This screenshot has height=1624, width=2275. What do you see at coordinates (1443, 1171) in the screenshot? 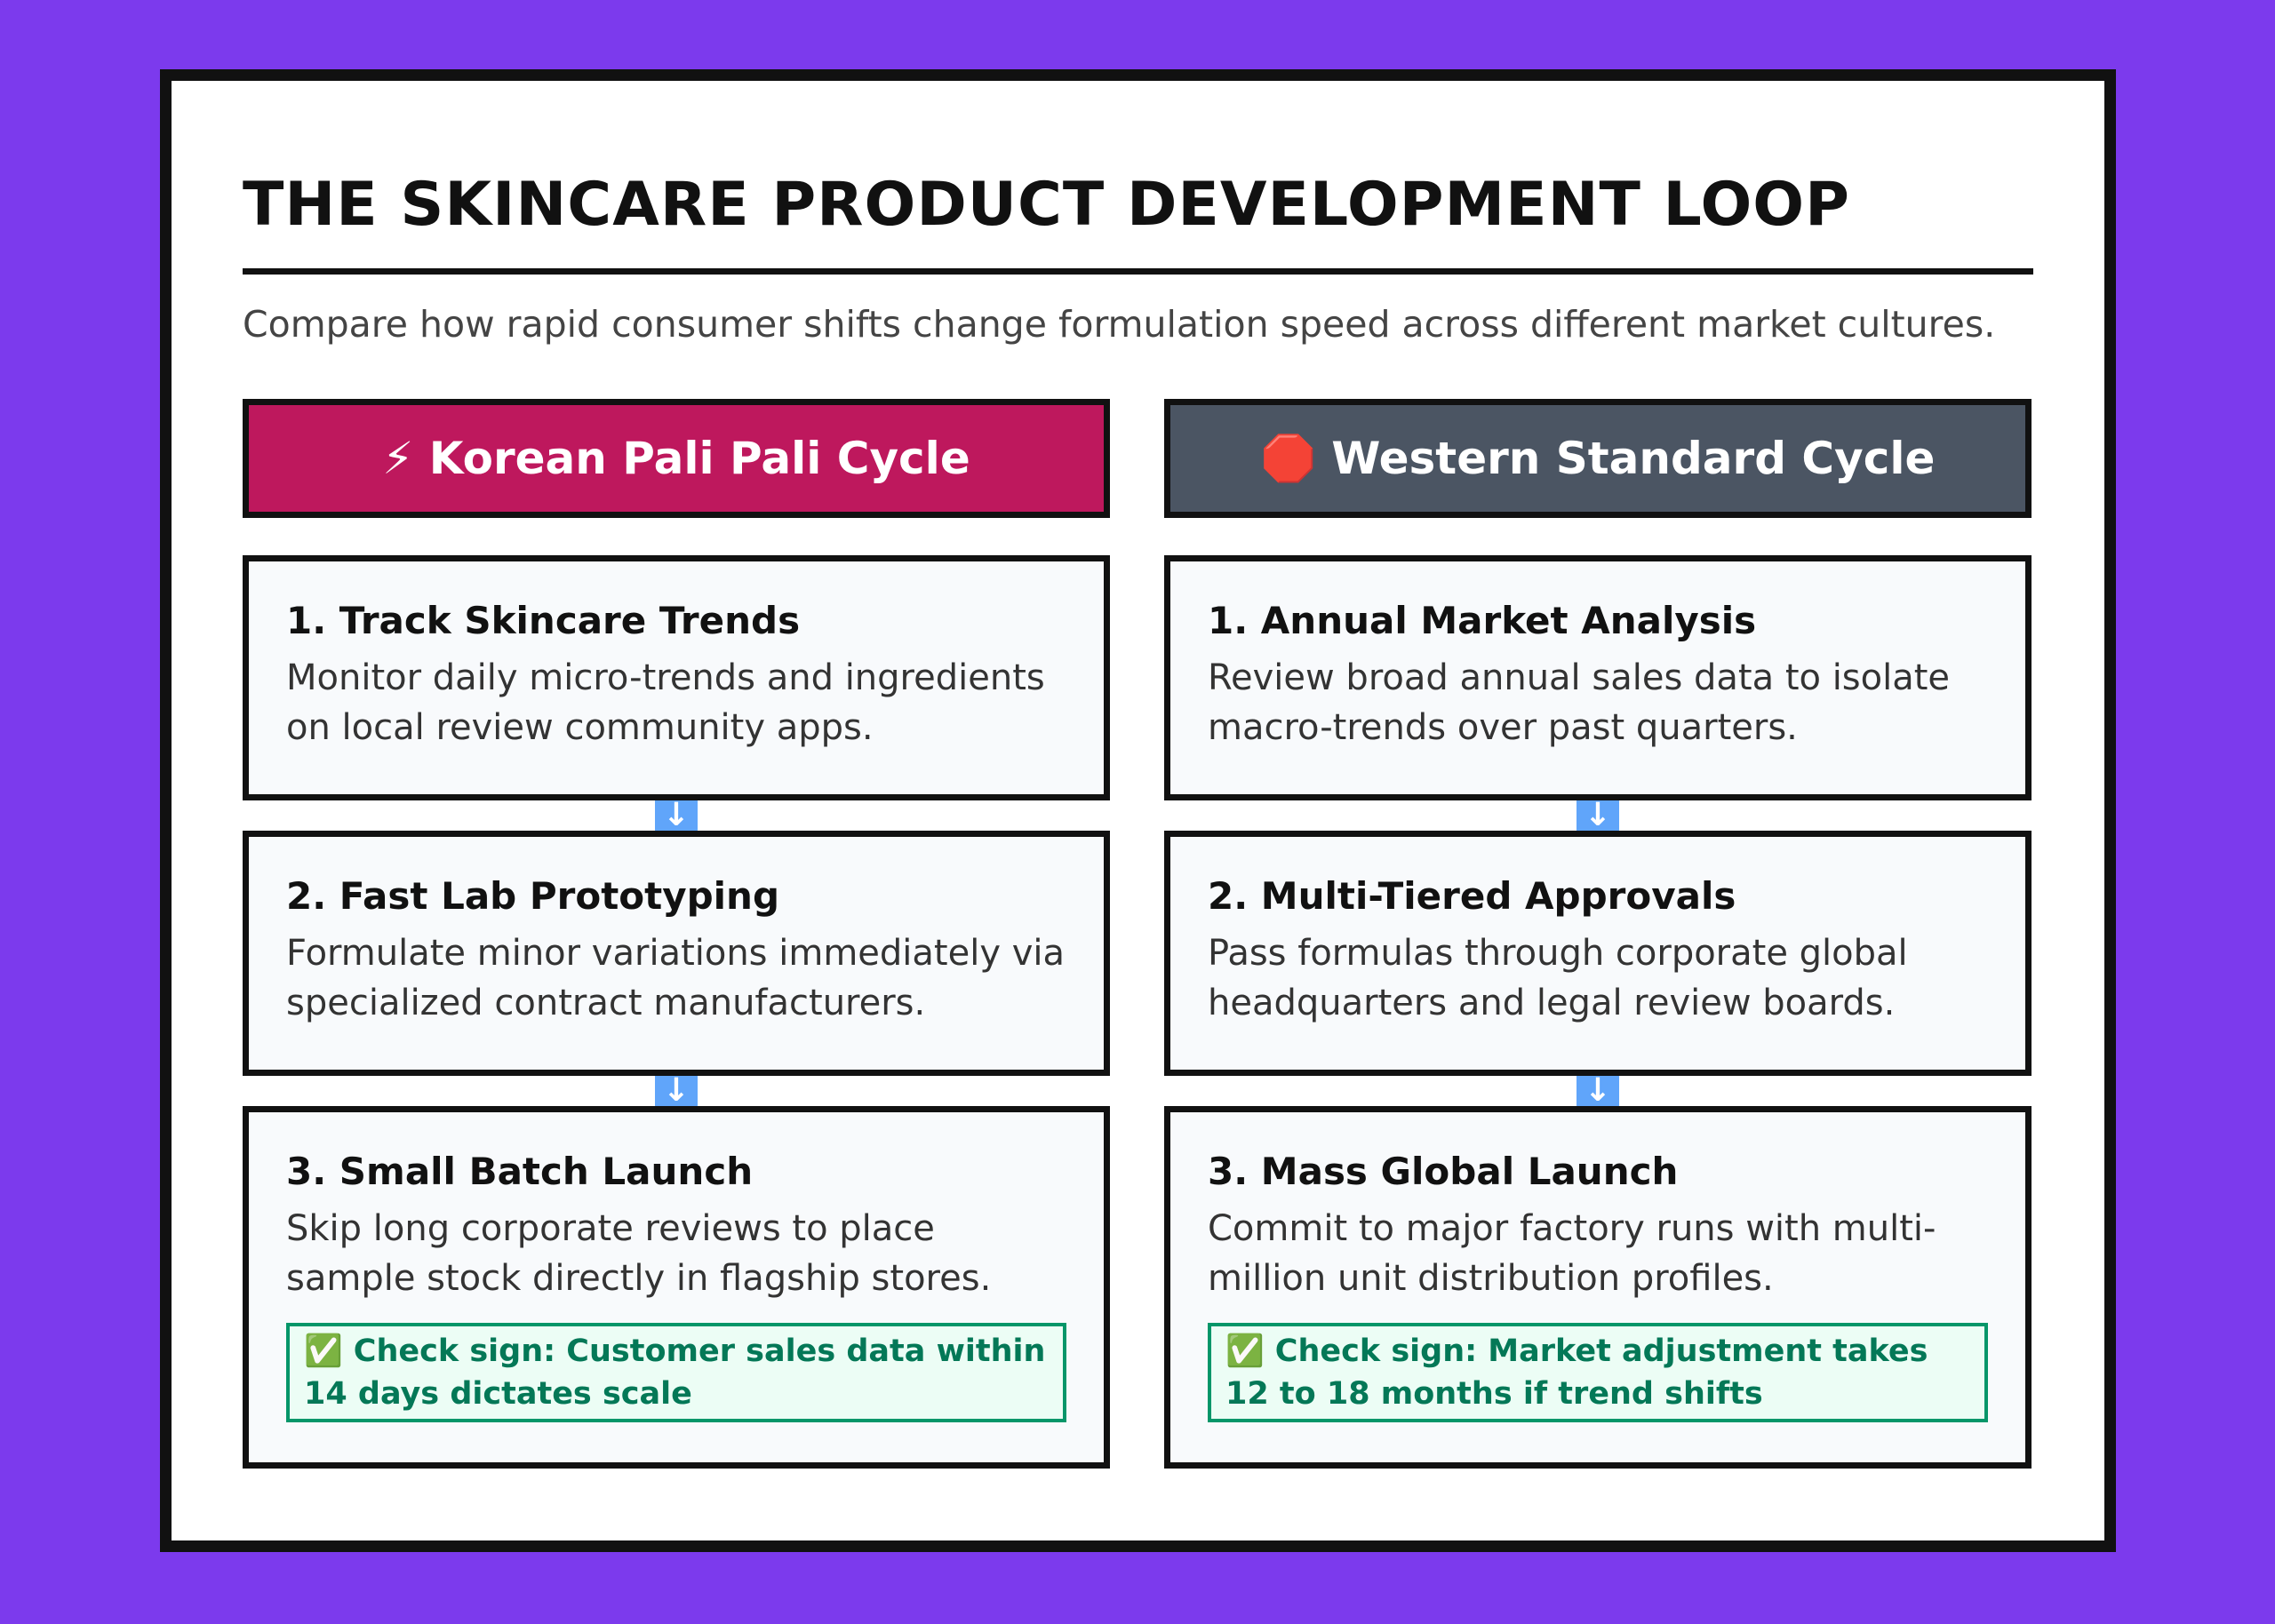
I see `step-title: 3. Mass Global Launch` at bounding box center [1443, 1171].